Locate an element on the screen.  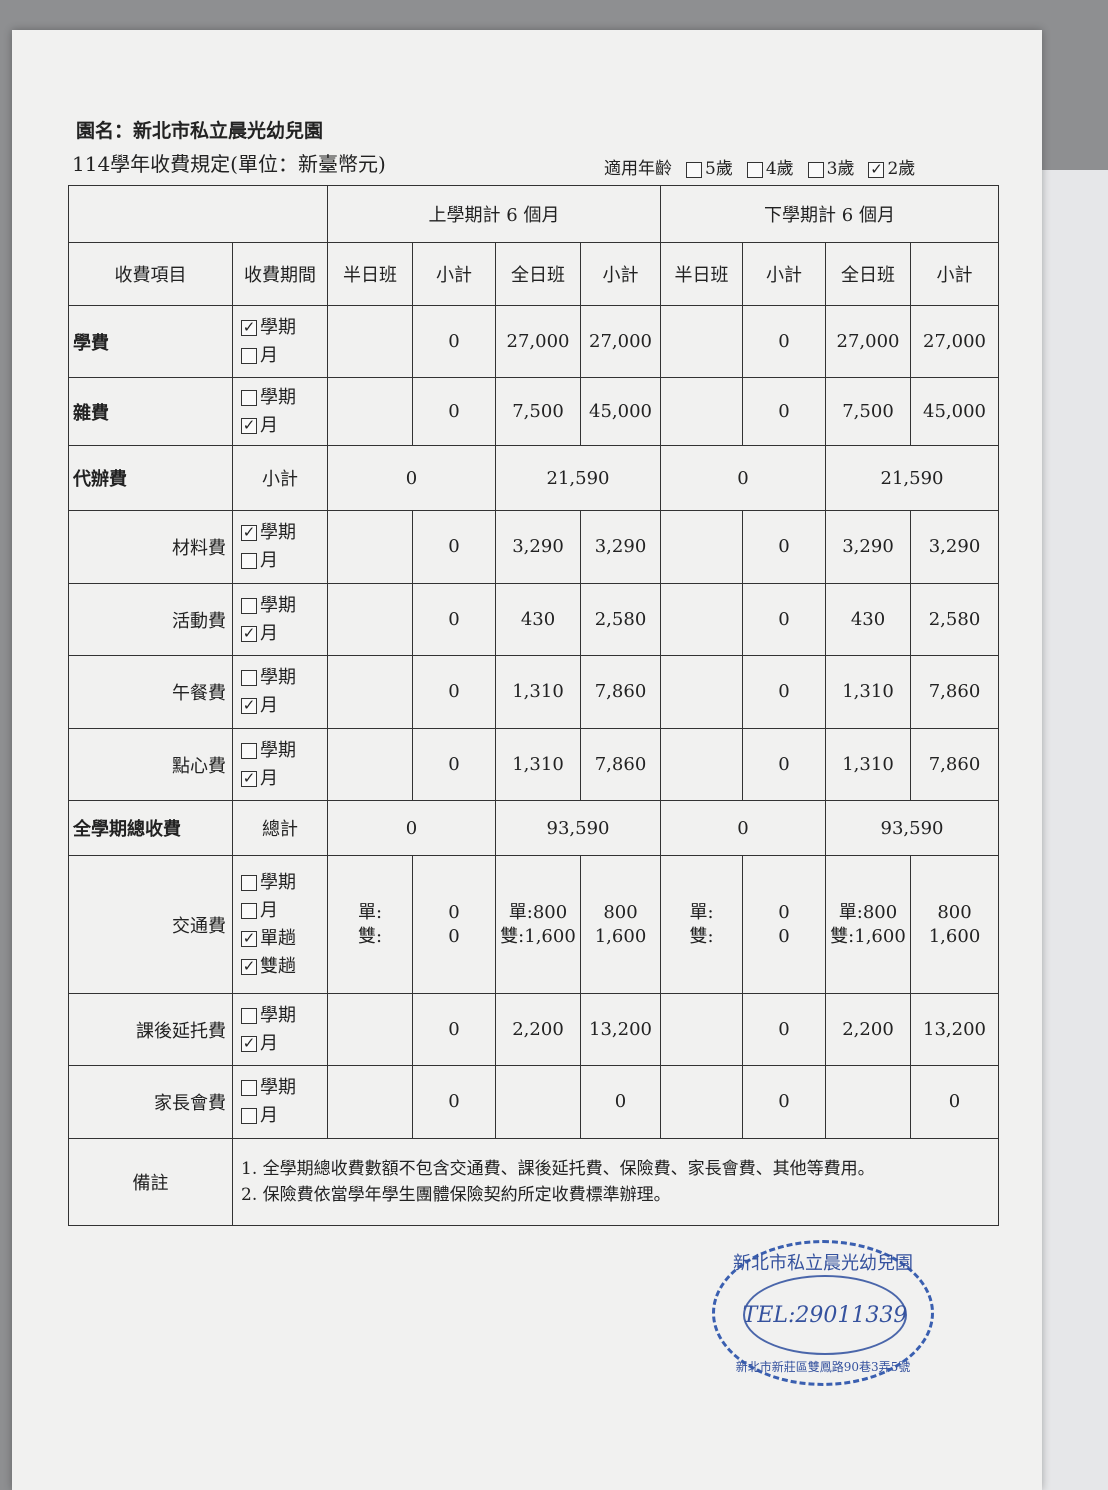
fee-item-name: 代辦費 is located at coordinates (150, 478).